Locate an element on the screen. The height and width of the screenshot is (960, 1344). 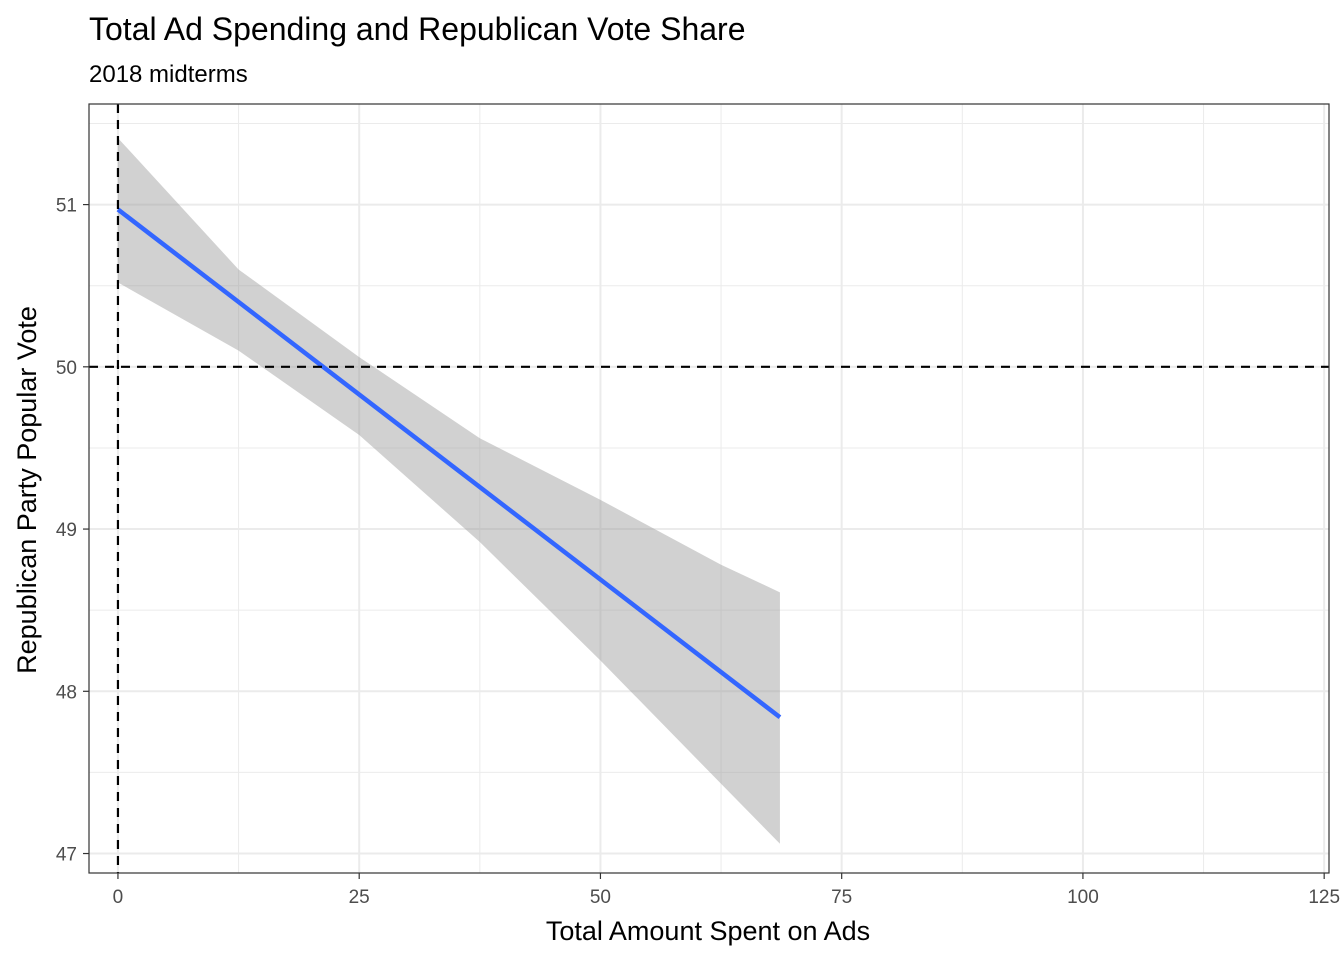
x-tick-label: 125 is located at coordinates (1324, 897).